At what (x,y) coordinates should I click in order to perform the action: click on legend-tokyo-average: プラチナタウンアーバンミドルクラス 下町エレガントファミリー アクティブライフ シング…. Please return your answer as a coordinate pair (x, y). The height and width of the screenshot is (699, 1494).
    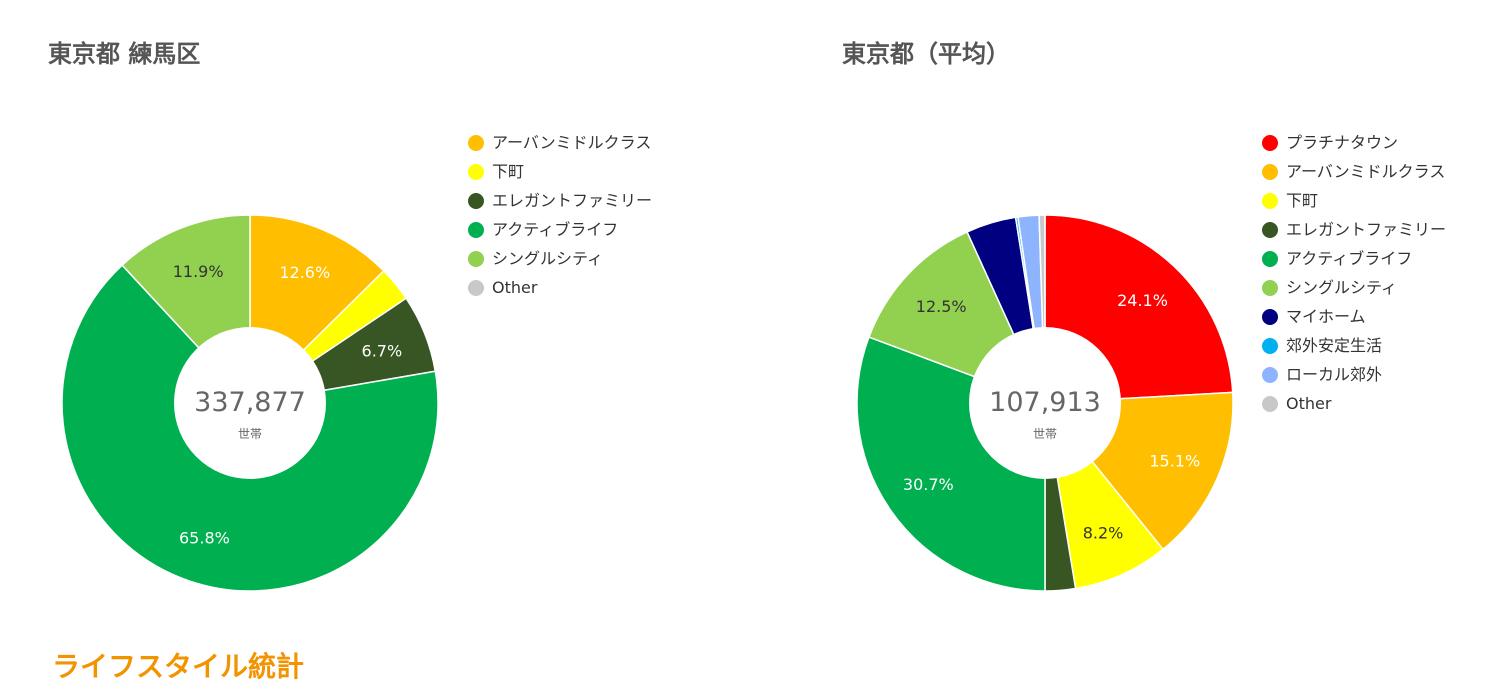
    Looking at the image, I should click on (1360, 275).